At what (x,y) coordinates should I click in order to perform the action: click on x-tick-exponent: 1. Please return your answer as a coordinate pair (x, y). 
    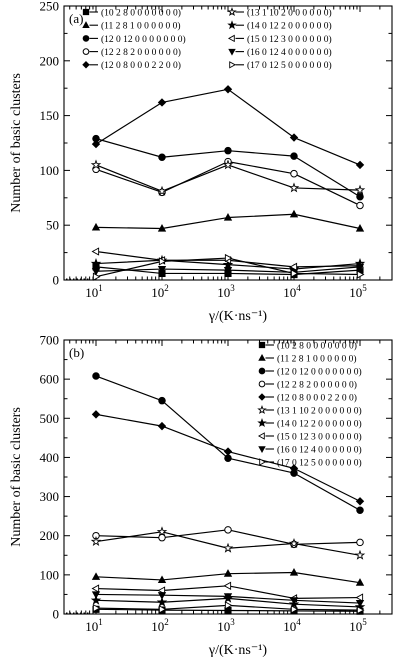
    Looking at the image, I should click on (100, 622).